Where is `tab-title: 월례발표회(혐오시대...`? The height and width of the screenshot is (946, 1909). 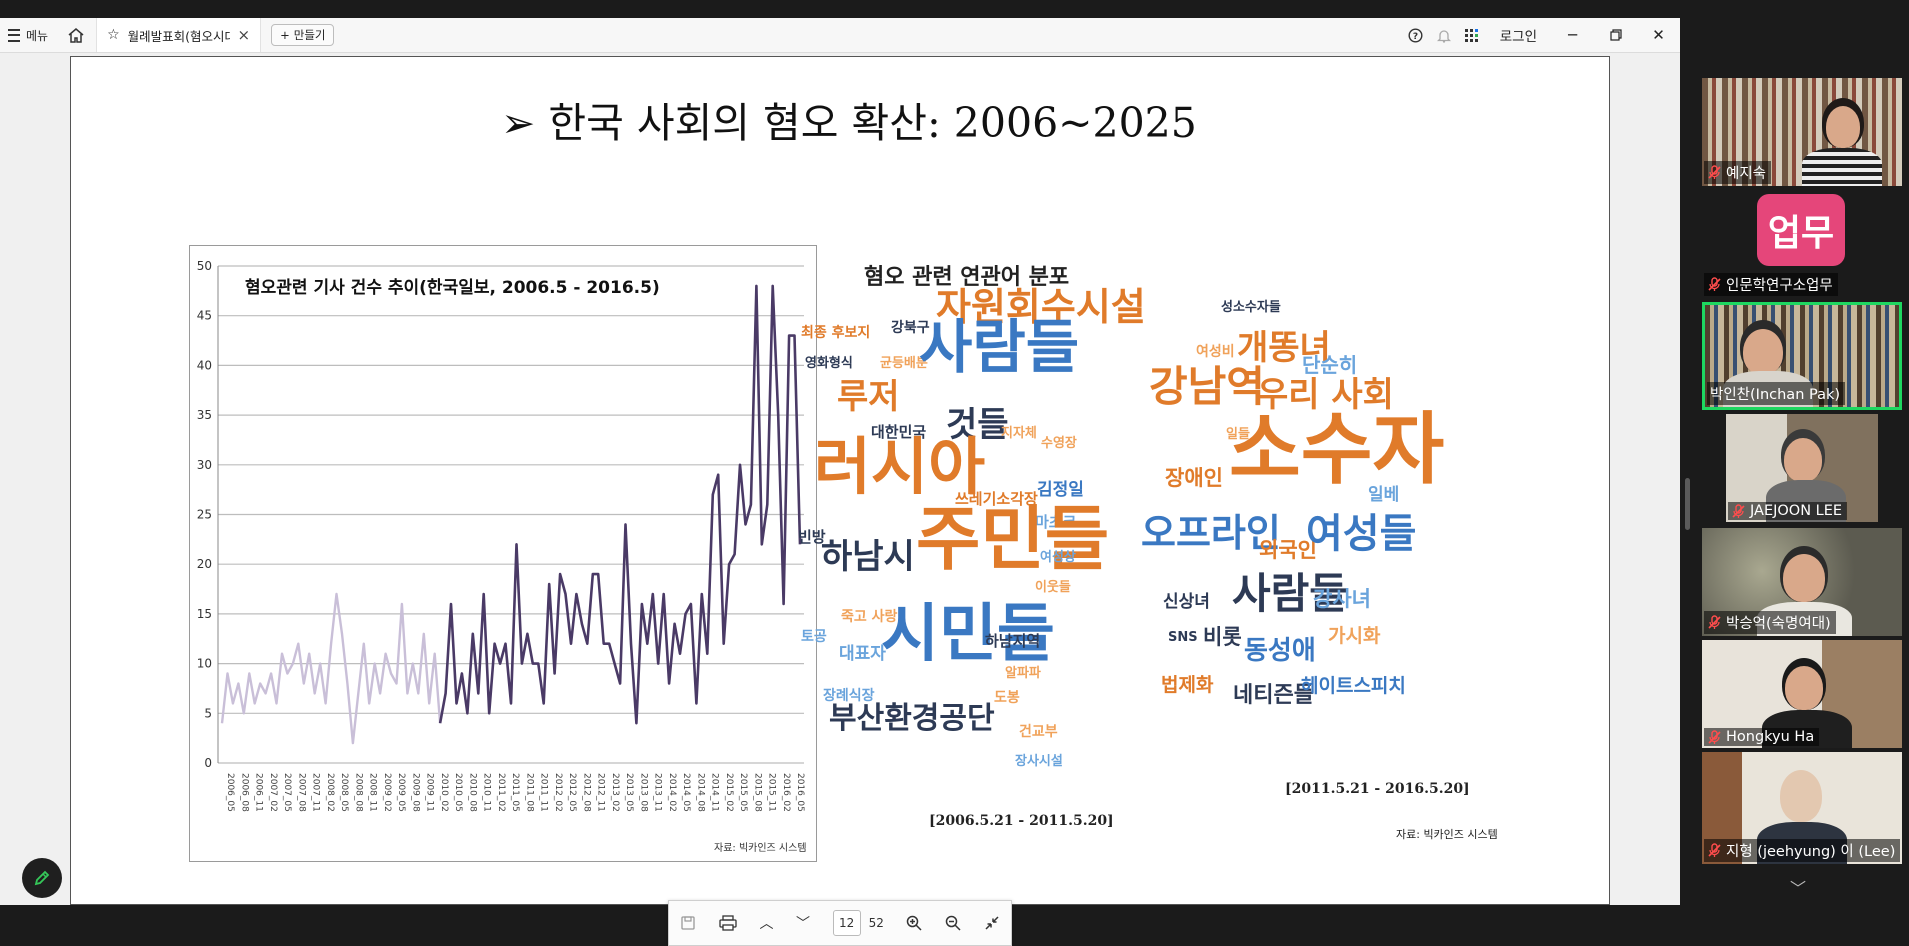
tab-title: 월례발표회(혐오시대... is located at coordinates (178, 36).